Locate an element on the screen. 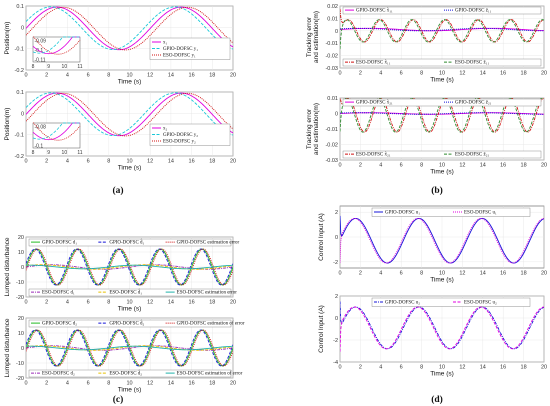  inset-x-tick: 11 is located at coordinates (79, 67).